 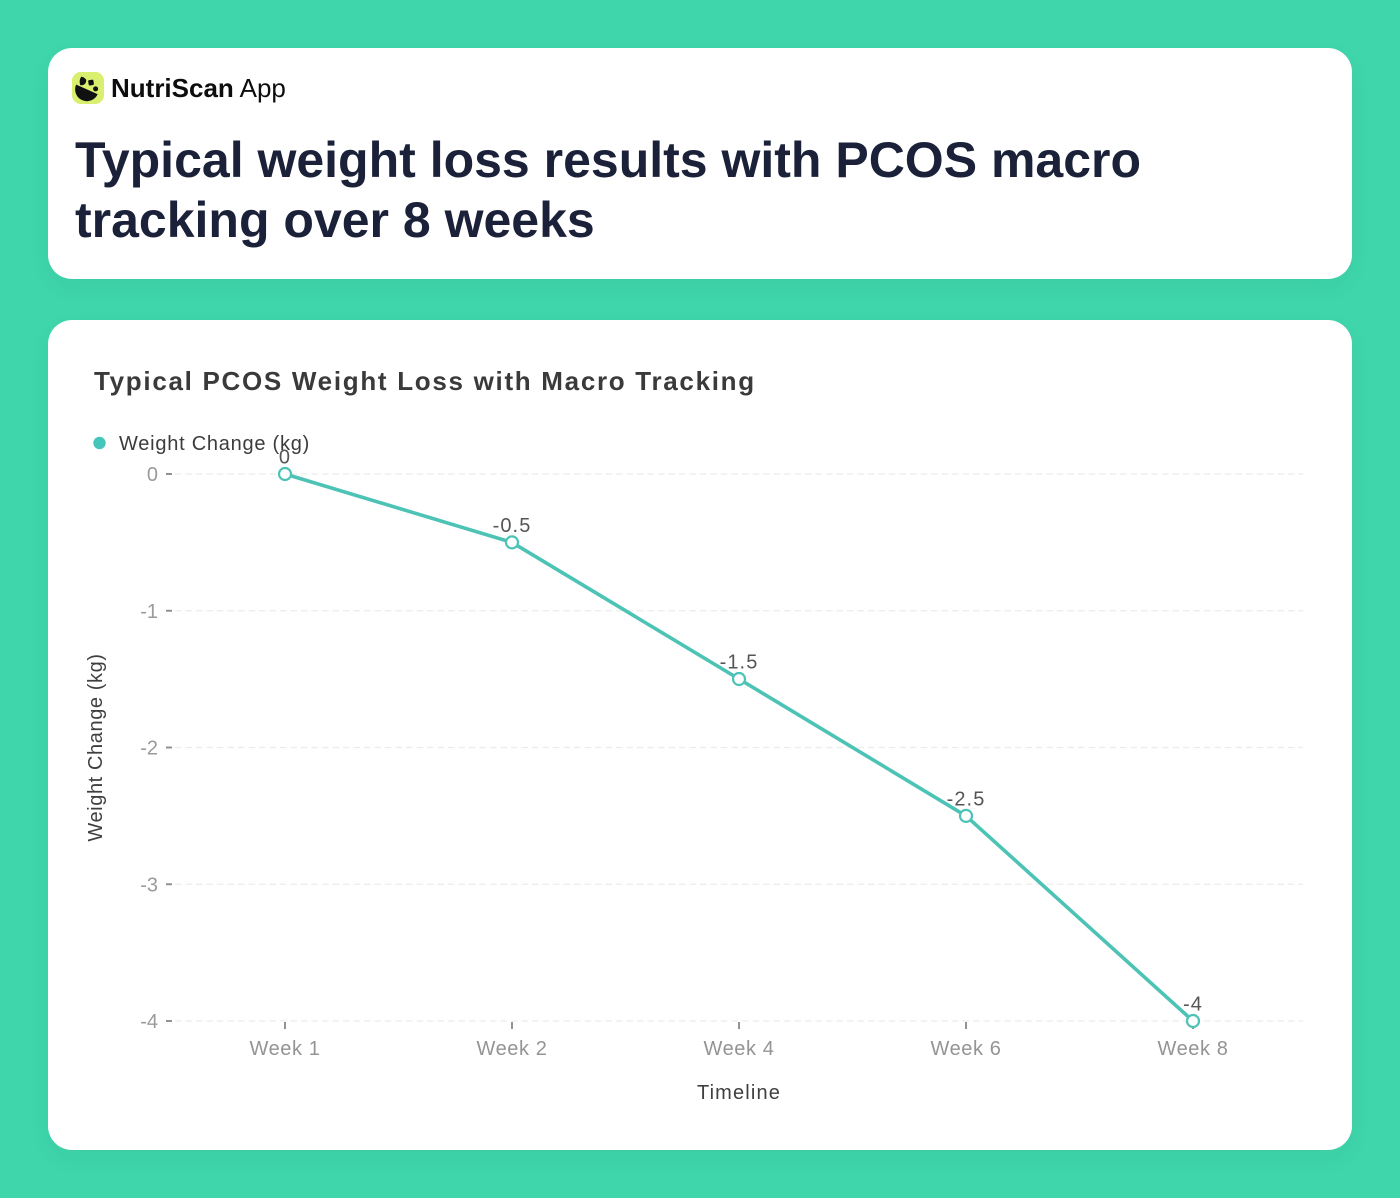 What do you see at coordinates (966, 800) in the screenshot?
I see `svg-text: -2.5` at bounding box center [966, 800].